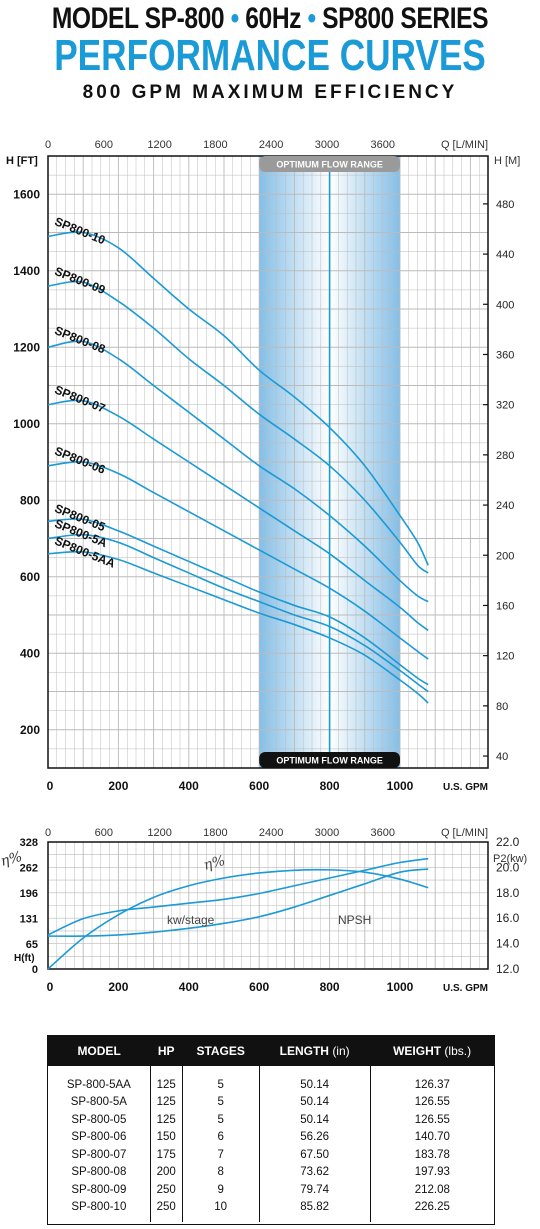 This screenshot has width=540, height=1229. What do you see at coordinates (271, 1120) in the screenshot?
I see `table-row: SP-800-05 125 5 50.14 126.55` at bounding box center [271, 1120].